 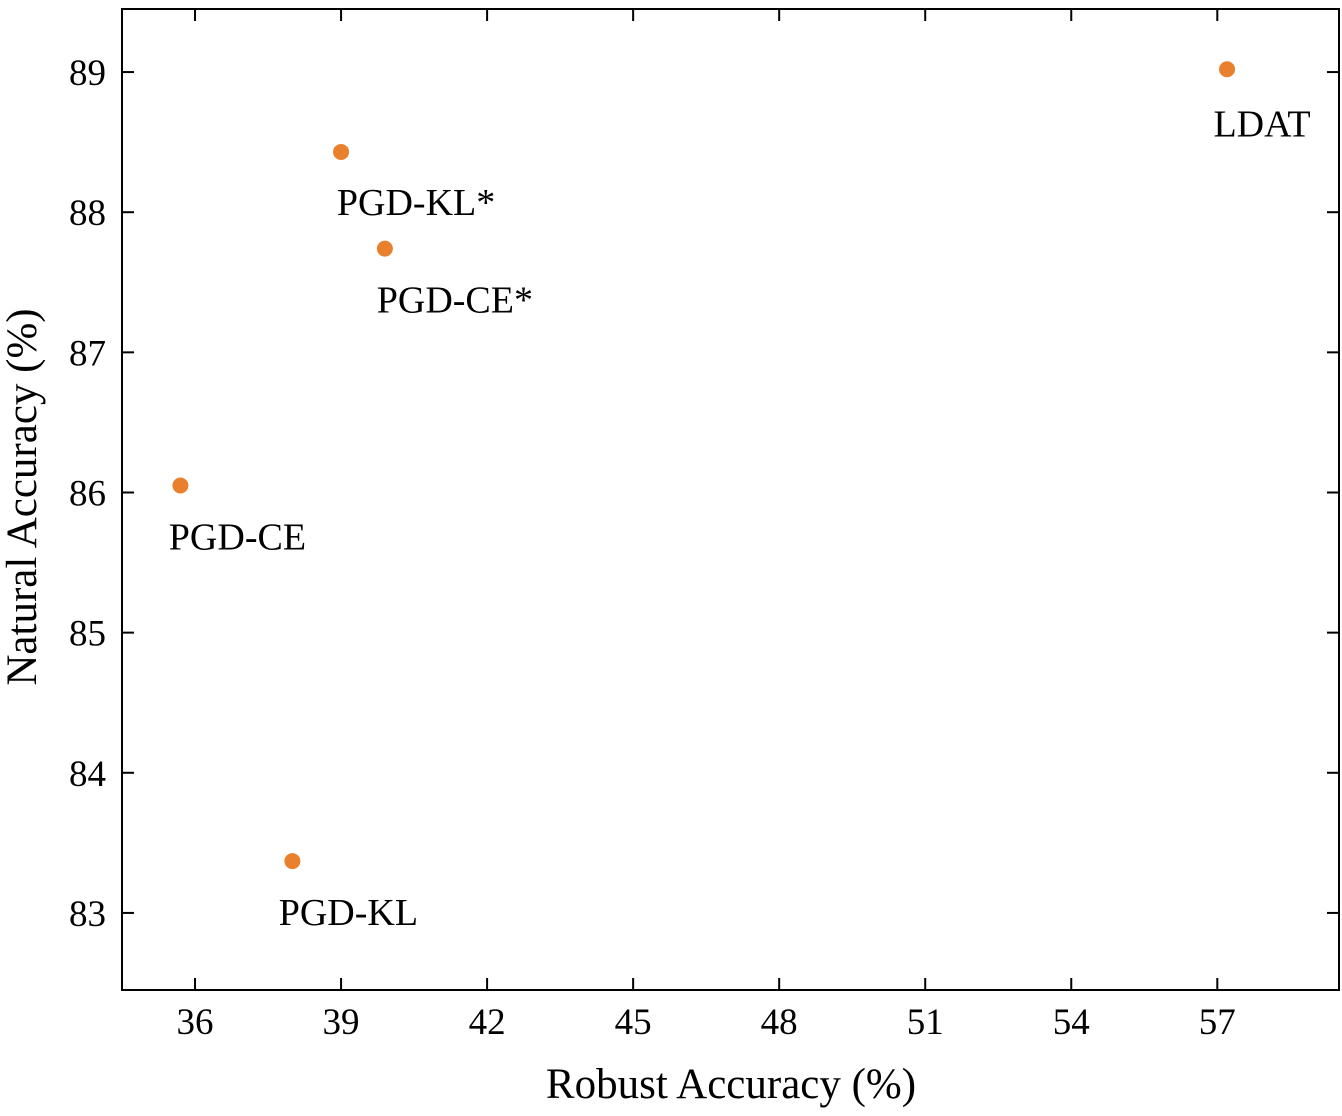 What do you see at coordinates (633, 1022) in the screenshot?
I see `x-tick-label: 45` at bounding box center [633, 1022].